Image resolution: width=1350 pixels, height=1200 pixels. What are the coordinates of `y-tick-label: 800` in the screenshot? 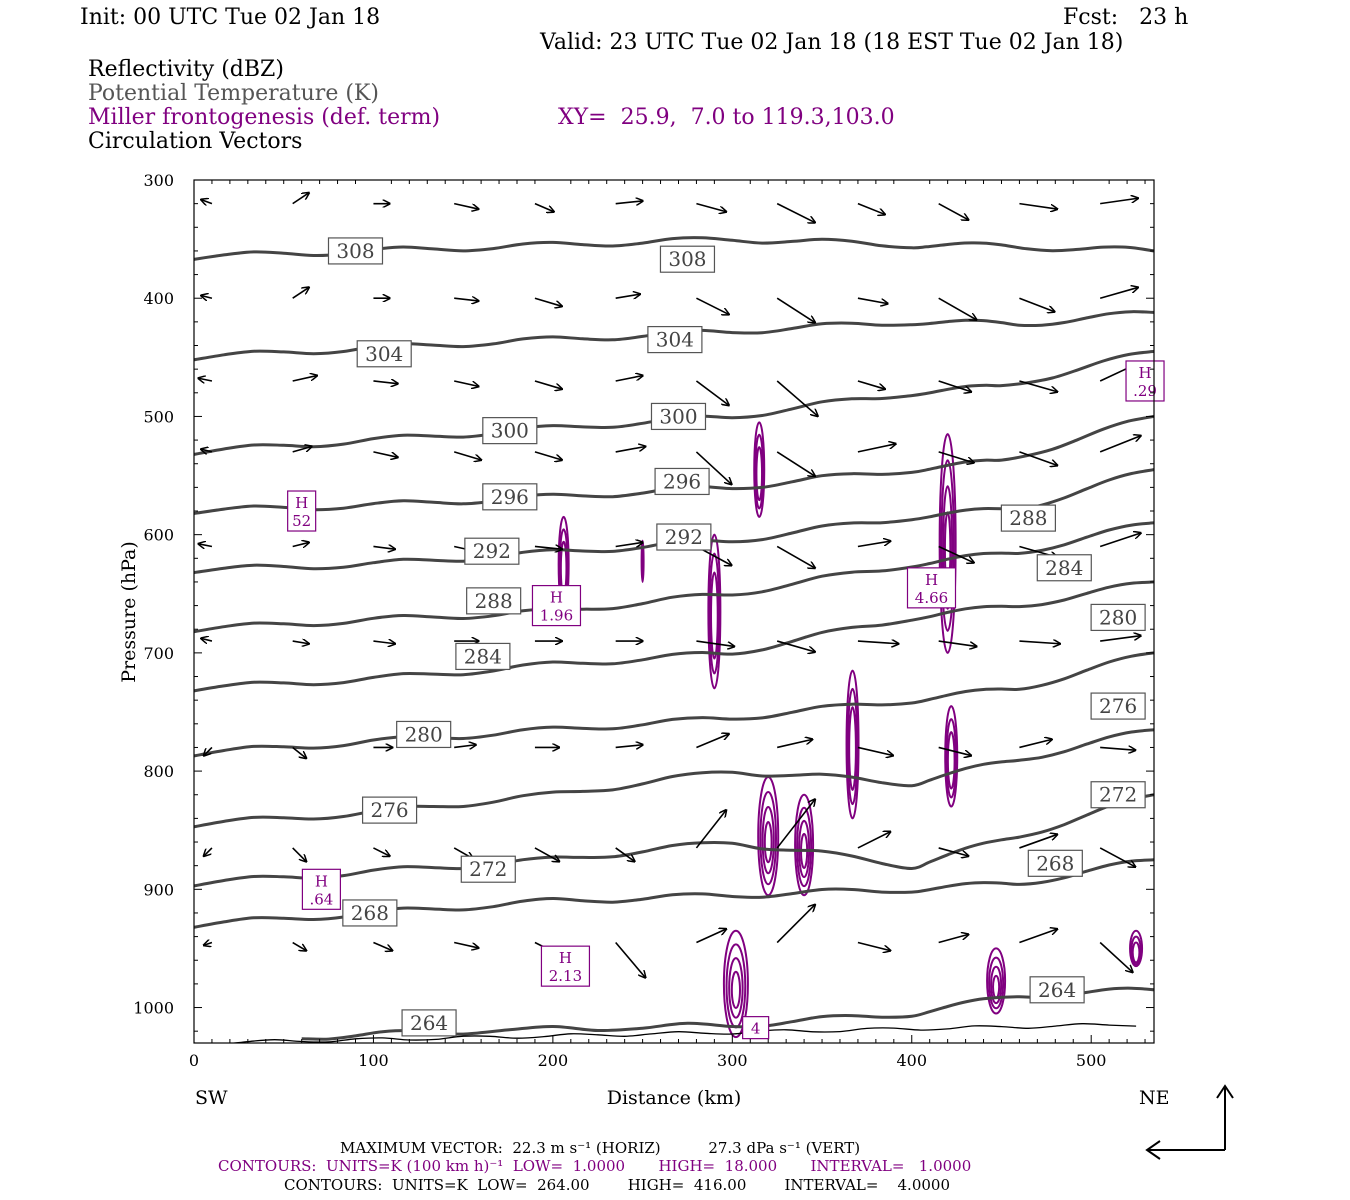 It's located at (158, 771).